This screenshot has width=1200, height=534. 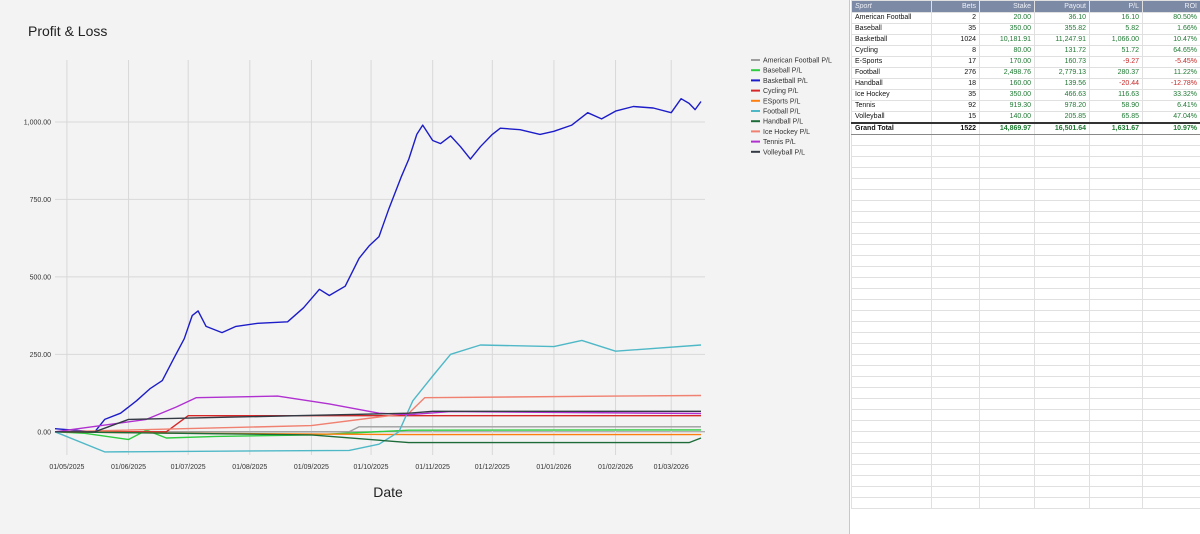 What do you see at coordinates (955, 117) in the screenshot?
I see `table-cell: 15` at bounding box center [955, 117].